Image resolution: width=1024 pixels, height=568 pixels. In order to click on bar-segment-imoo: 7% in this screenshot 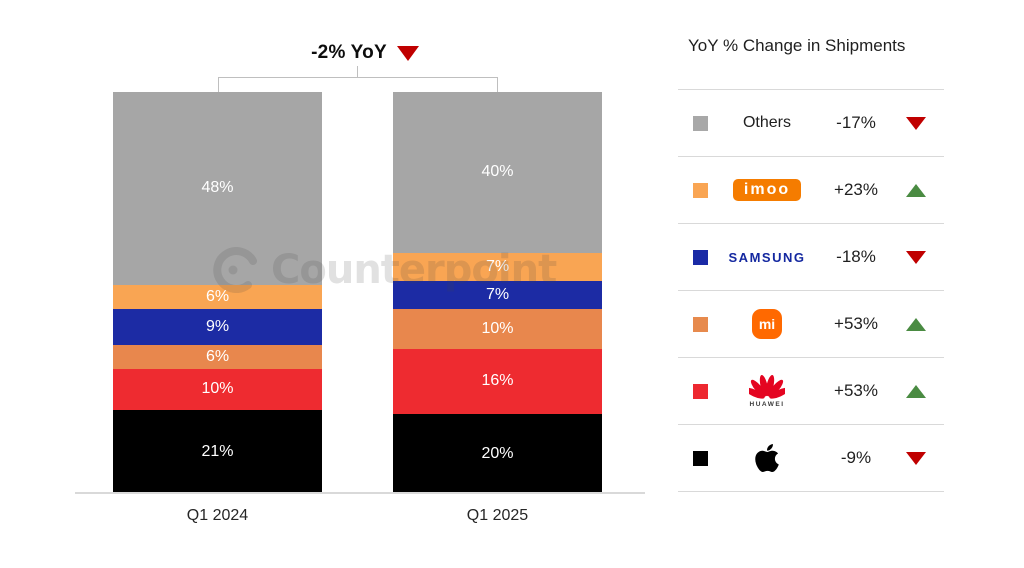, I will do `click(497, 266)`.